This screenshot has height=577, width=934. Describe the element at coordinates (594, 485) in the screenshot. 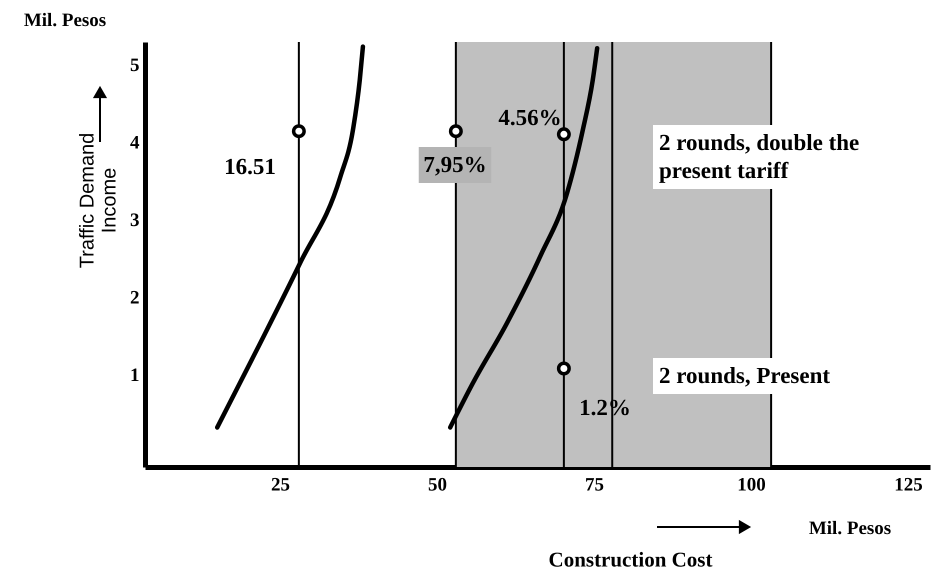

I see `x-tick-label: 75` at that location.